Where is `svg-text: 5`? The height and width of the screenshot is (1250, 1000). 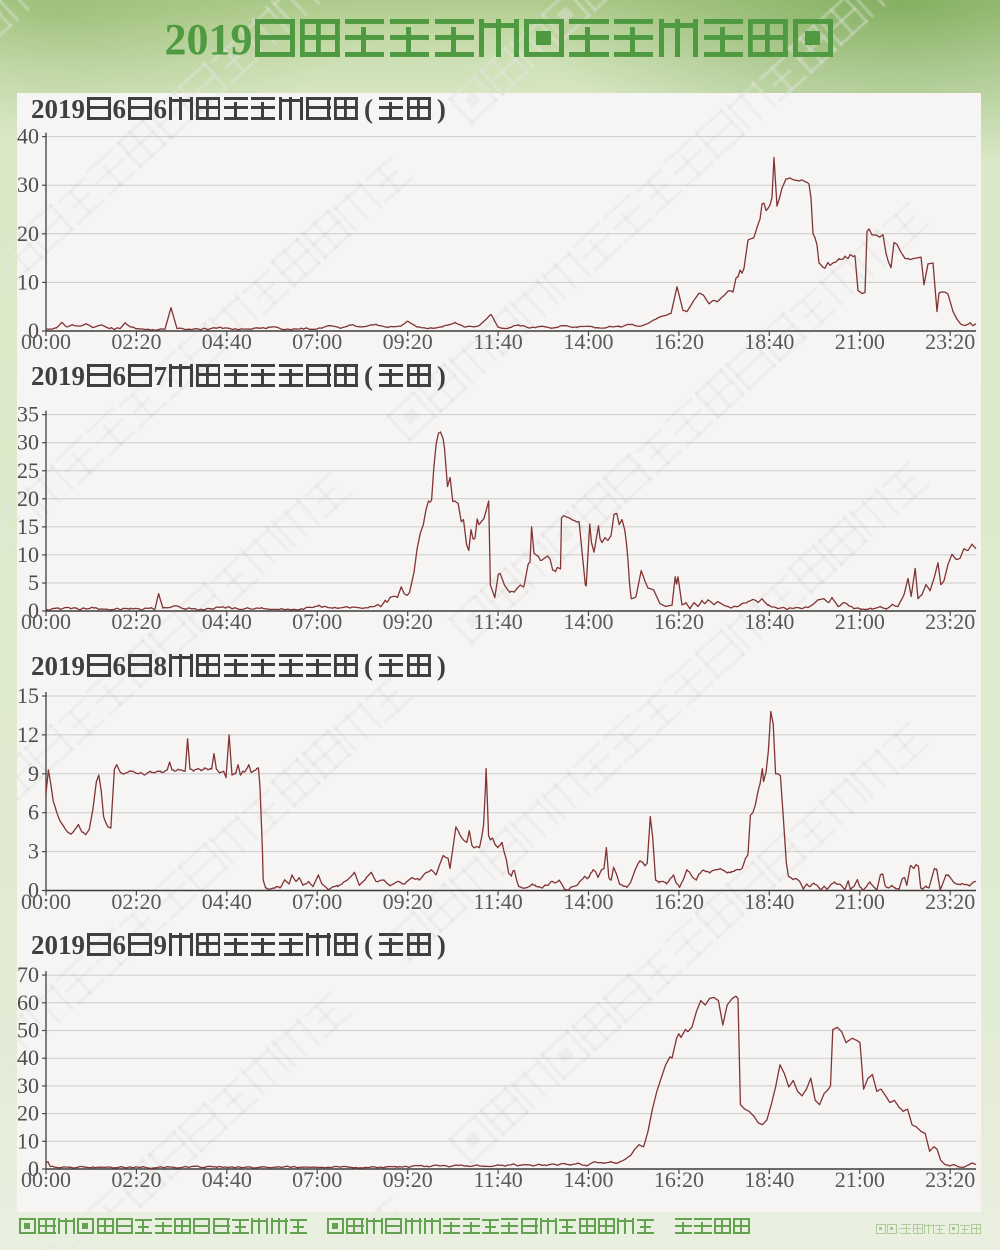
svg-text: 5 is located at coordinates (33, 582).